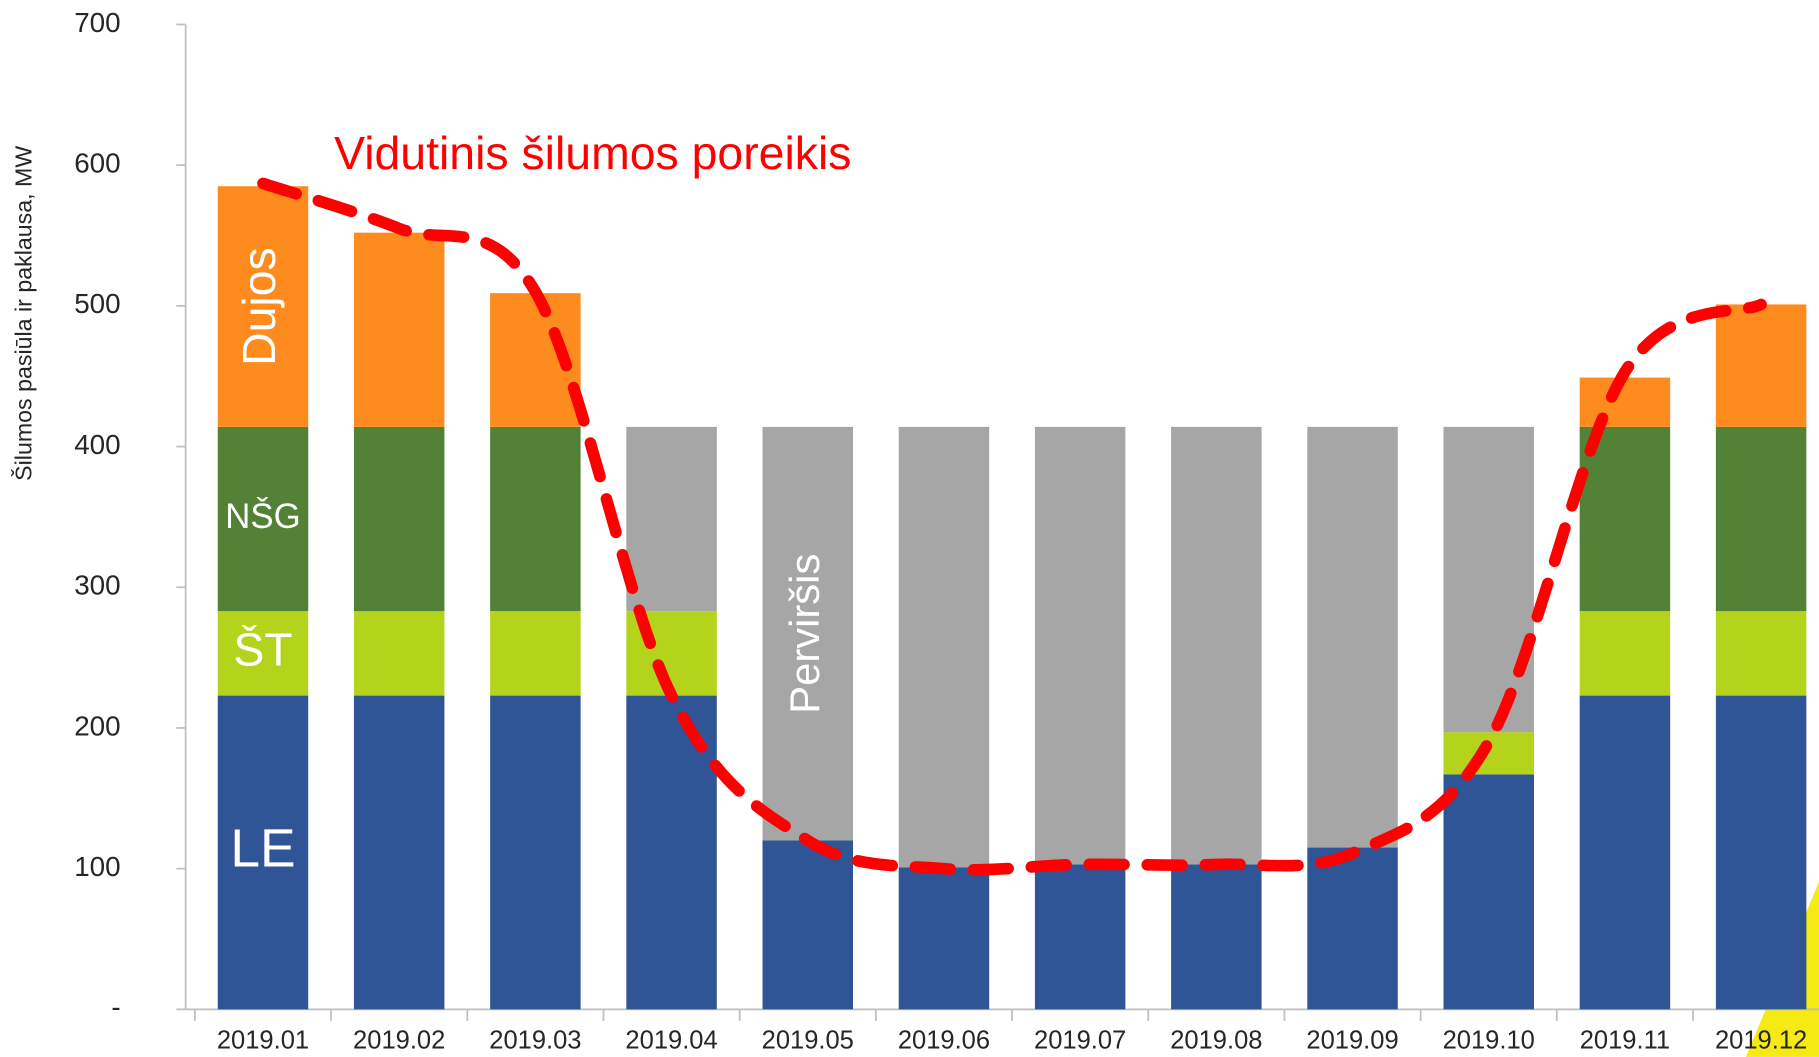  Describe the element at coordinates (97, 303) in the screenshot. I see `y-tick-label: 500` at that location.